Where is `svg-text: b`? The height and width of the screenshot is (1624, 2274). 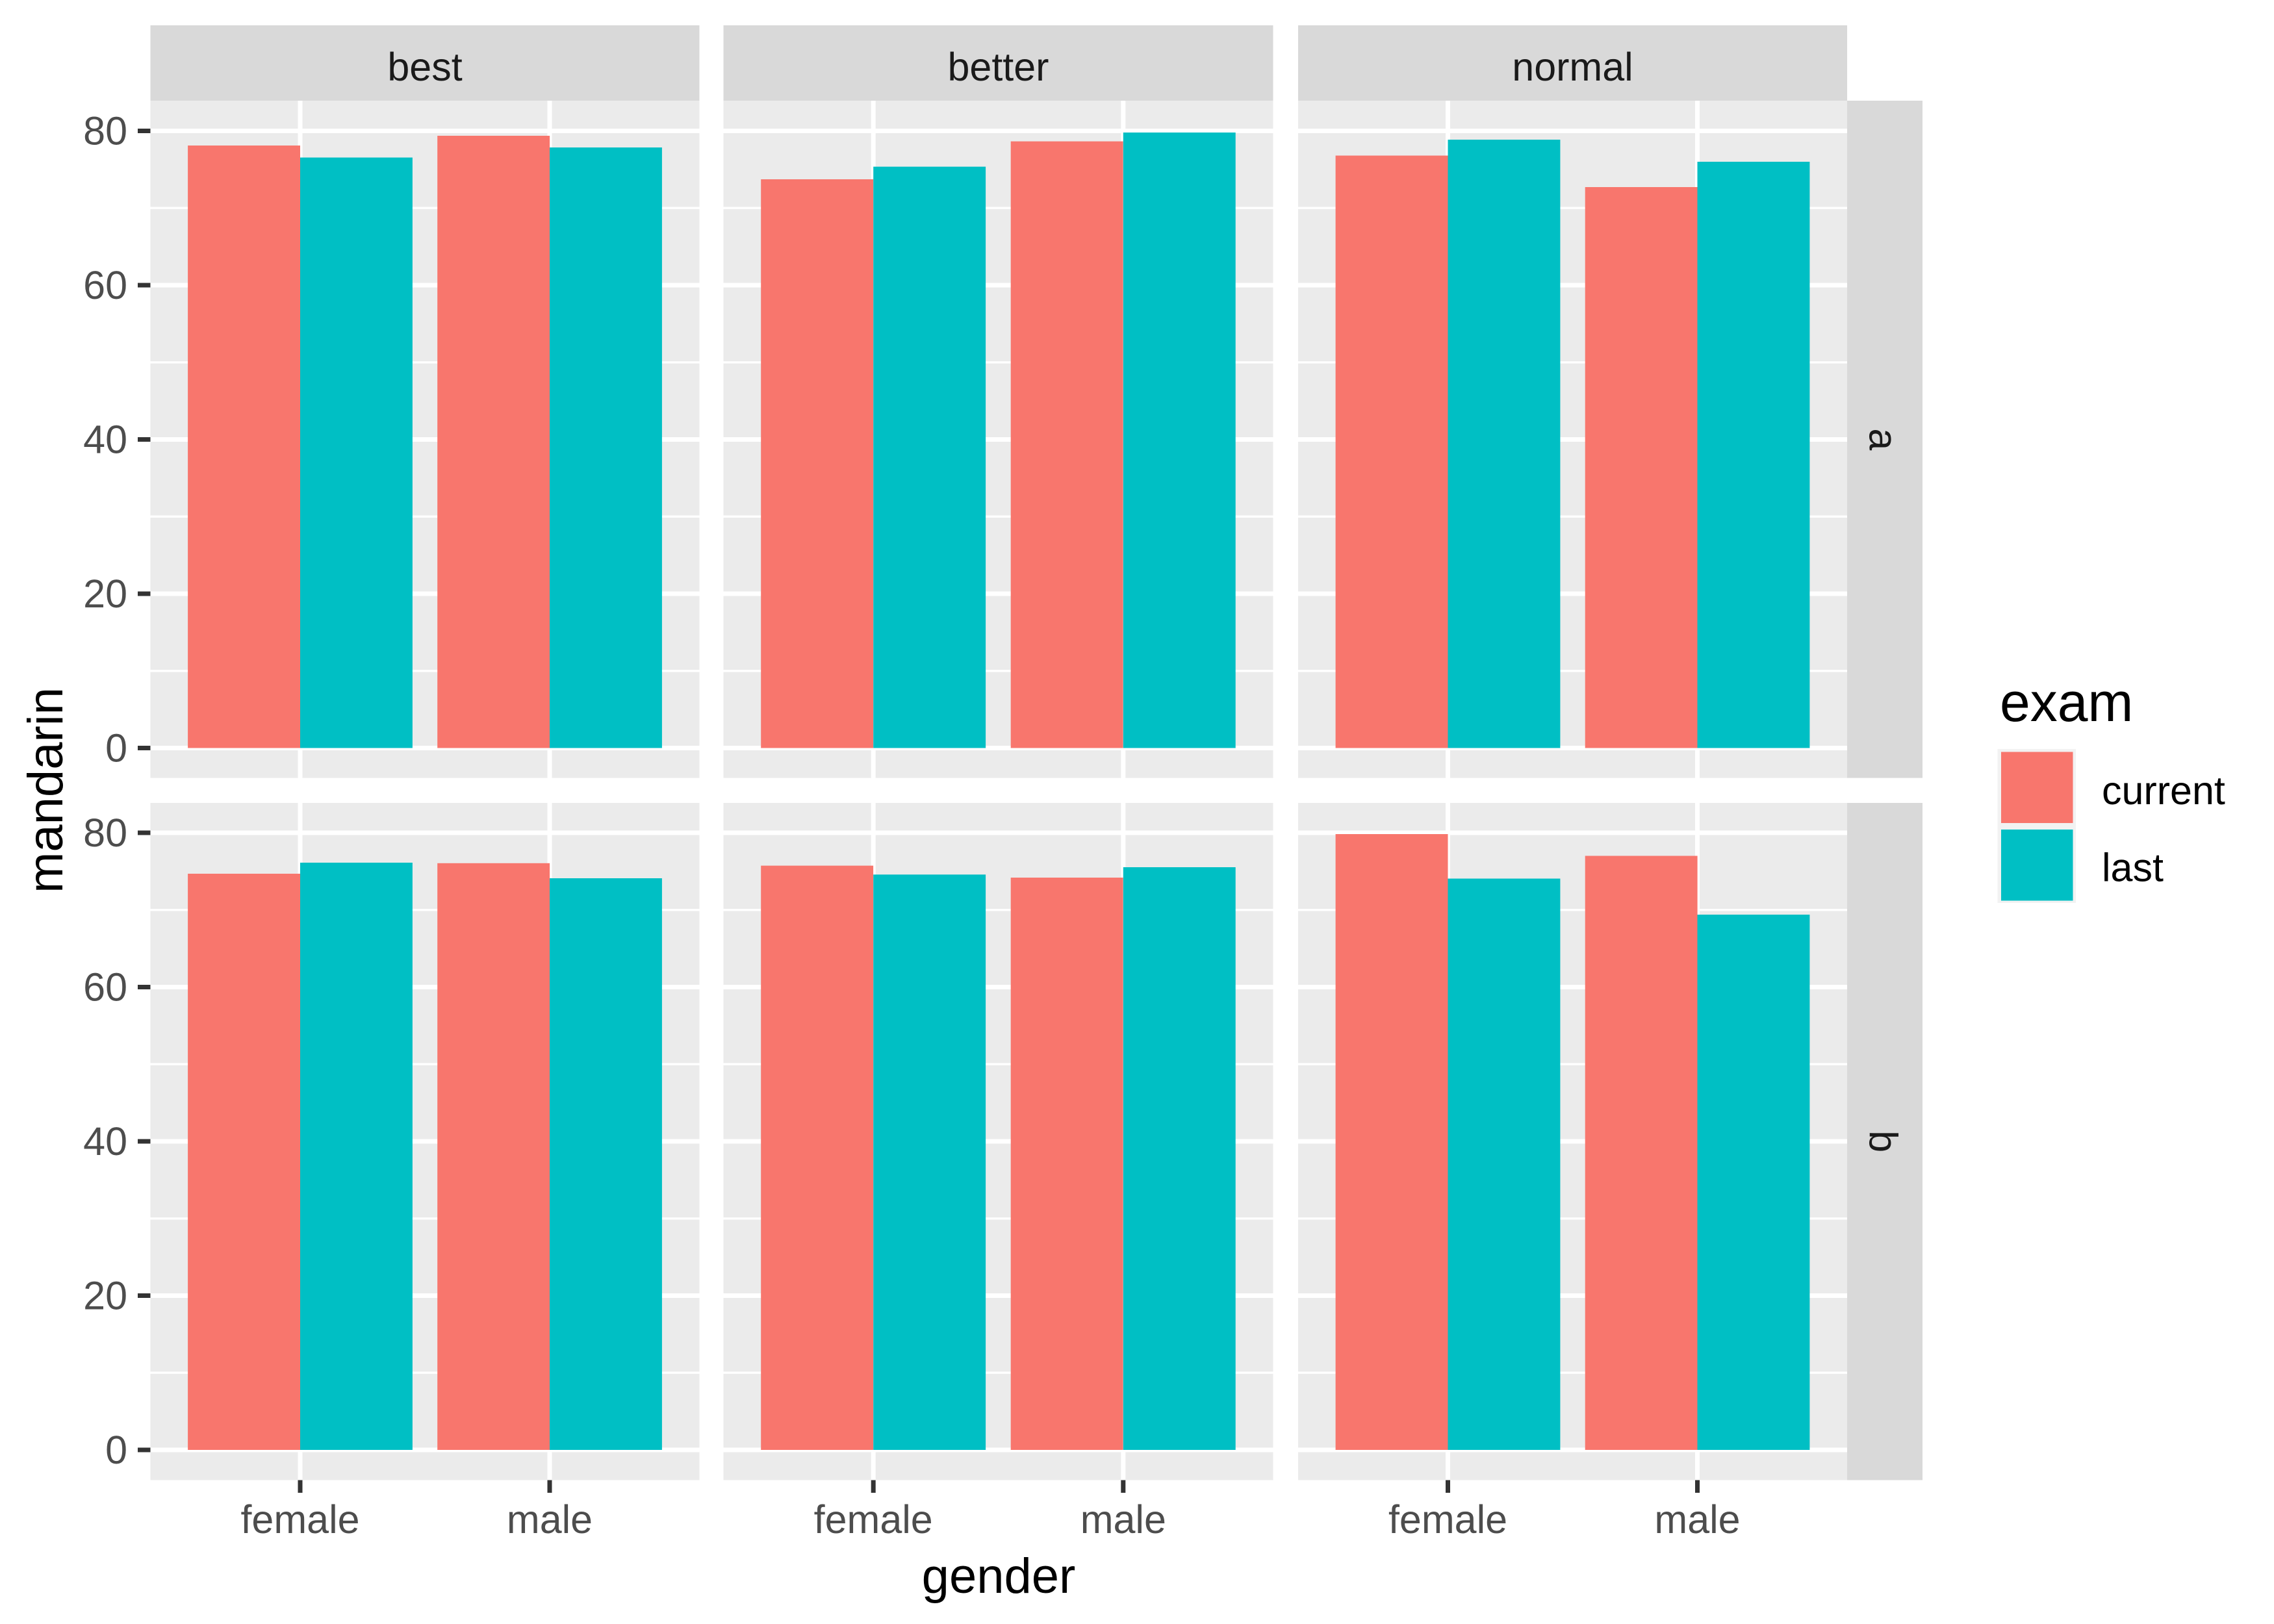 svg-text: b is located at coordinates (1883, 1141).